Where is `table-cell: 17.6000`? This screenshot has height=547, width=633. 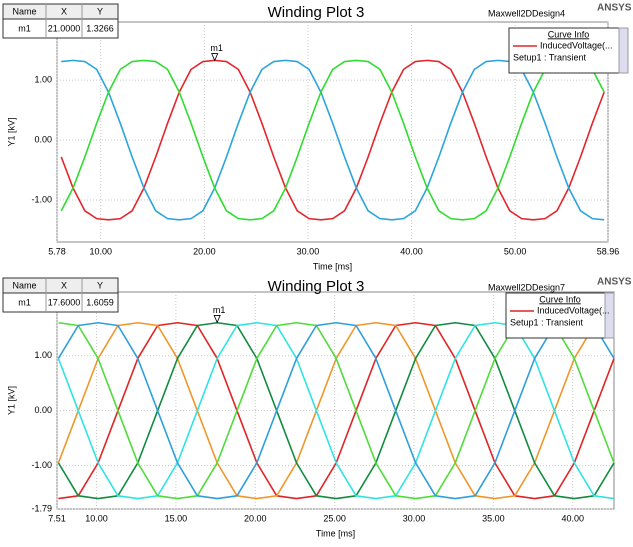 table-cell: 17.6000 is located at coordinates (64, 302).